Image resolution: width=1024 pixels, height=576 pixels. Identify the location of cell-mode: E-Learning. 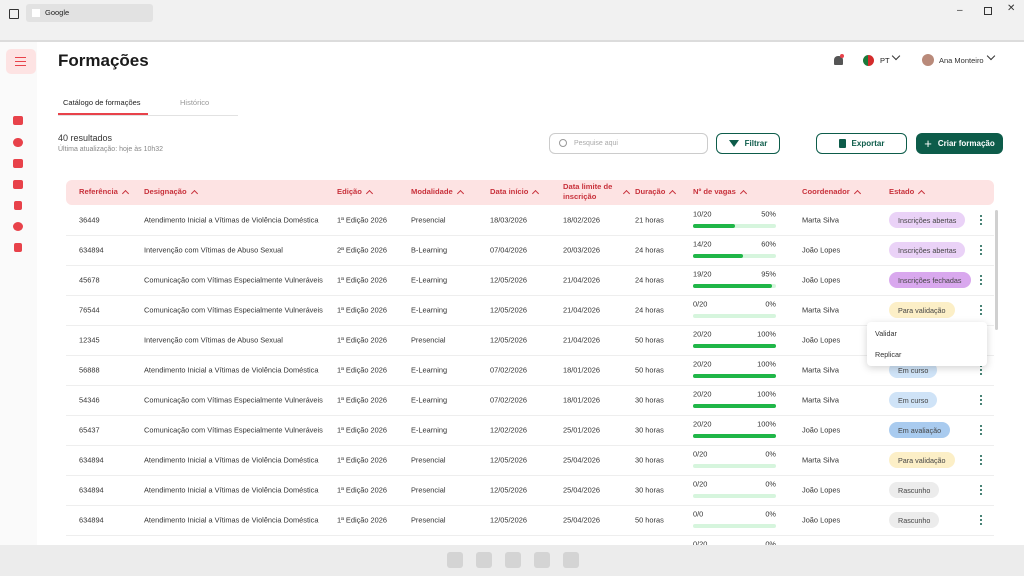
(429, 400).